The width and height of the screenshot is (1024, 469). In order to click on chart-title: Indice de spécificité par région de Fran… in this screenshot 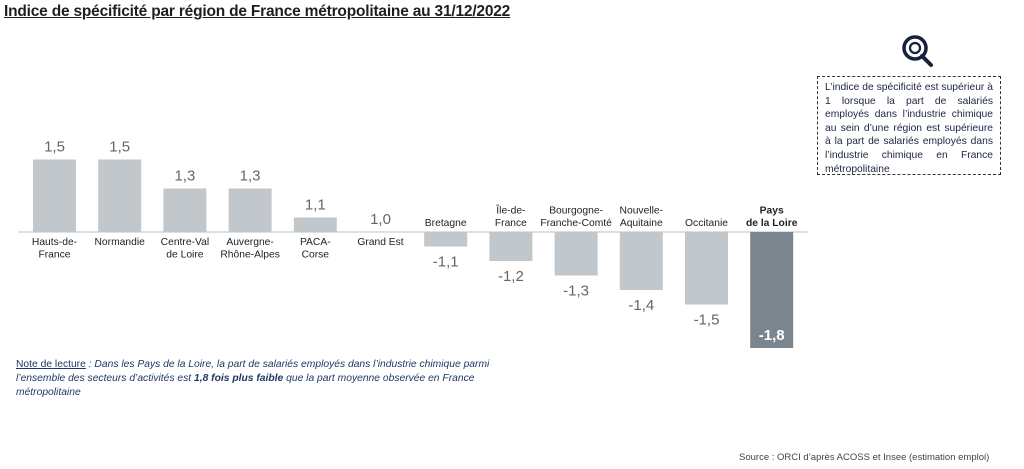, I will do `click(257, 11)`.